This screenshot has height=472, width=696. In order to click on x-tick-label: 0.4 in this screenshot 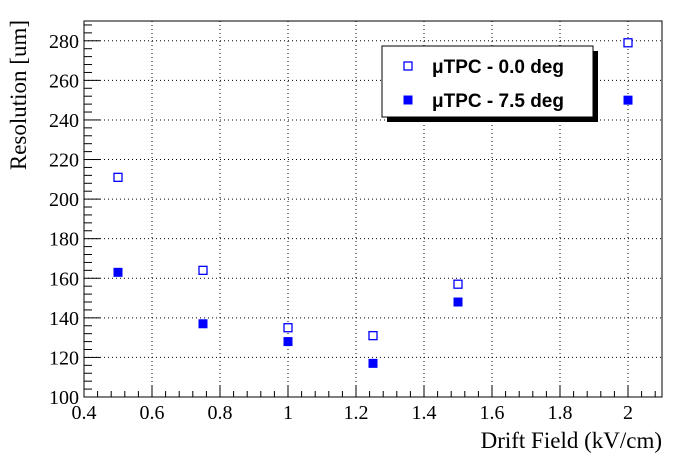, I will do `click(84, 413)`.